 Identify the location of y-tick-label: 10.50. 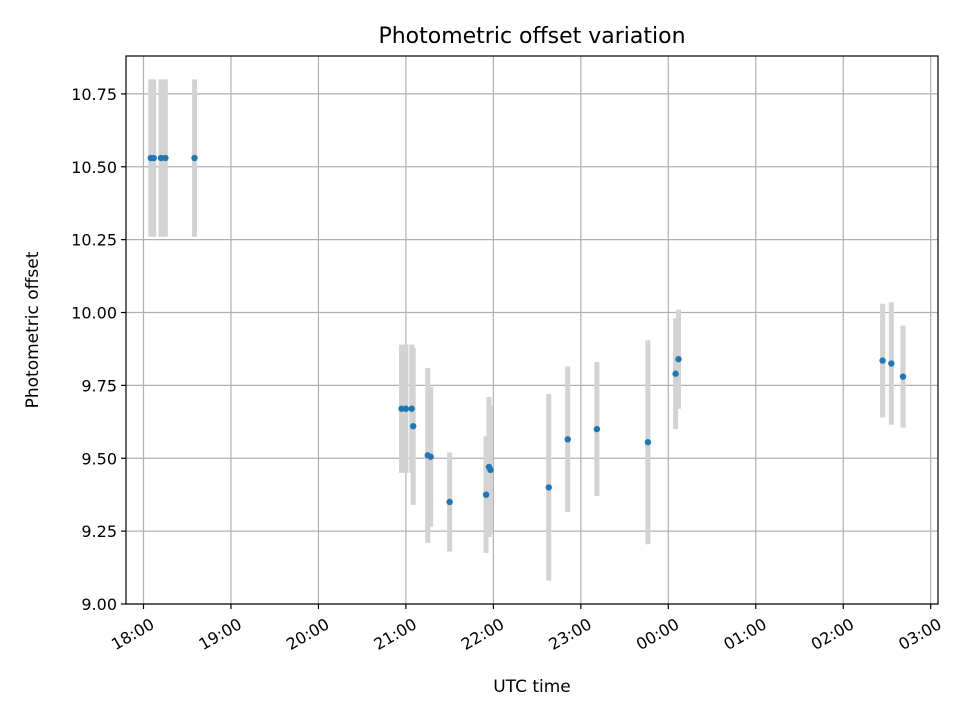
(94, 167).